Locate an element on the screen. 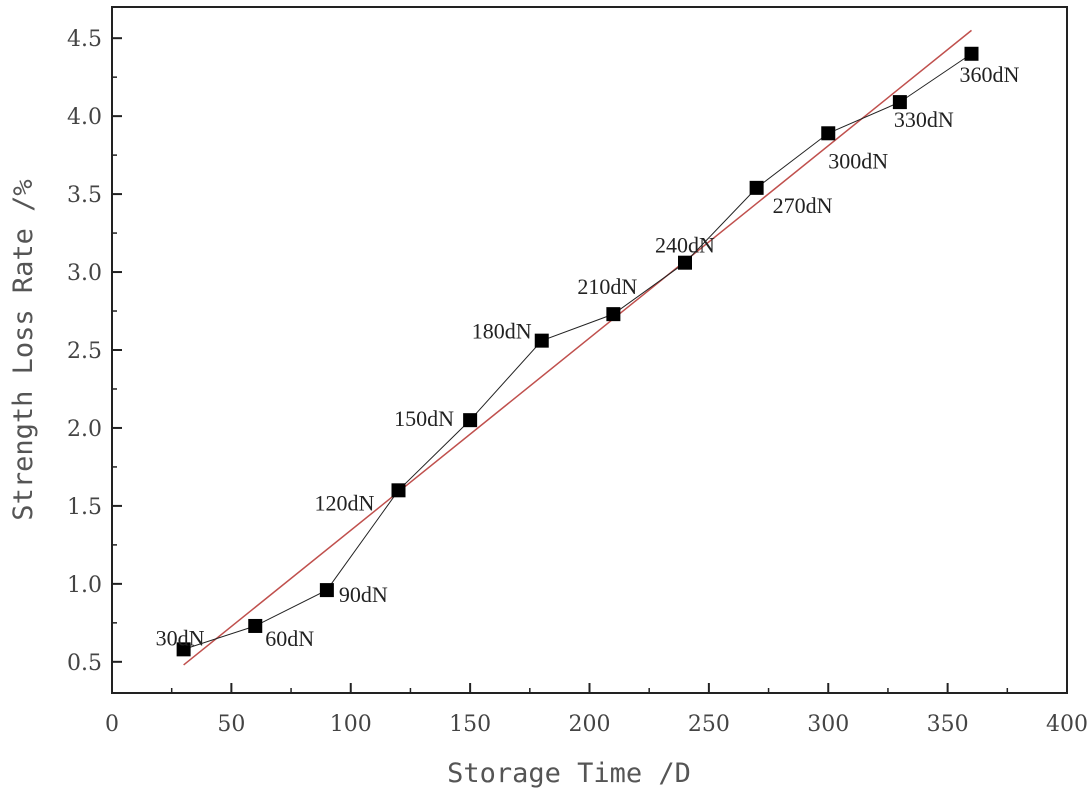 The width and height of the screenshot is (1092, 790). data-label: 300dN is located at coordinates (858, 160).